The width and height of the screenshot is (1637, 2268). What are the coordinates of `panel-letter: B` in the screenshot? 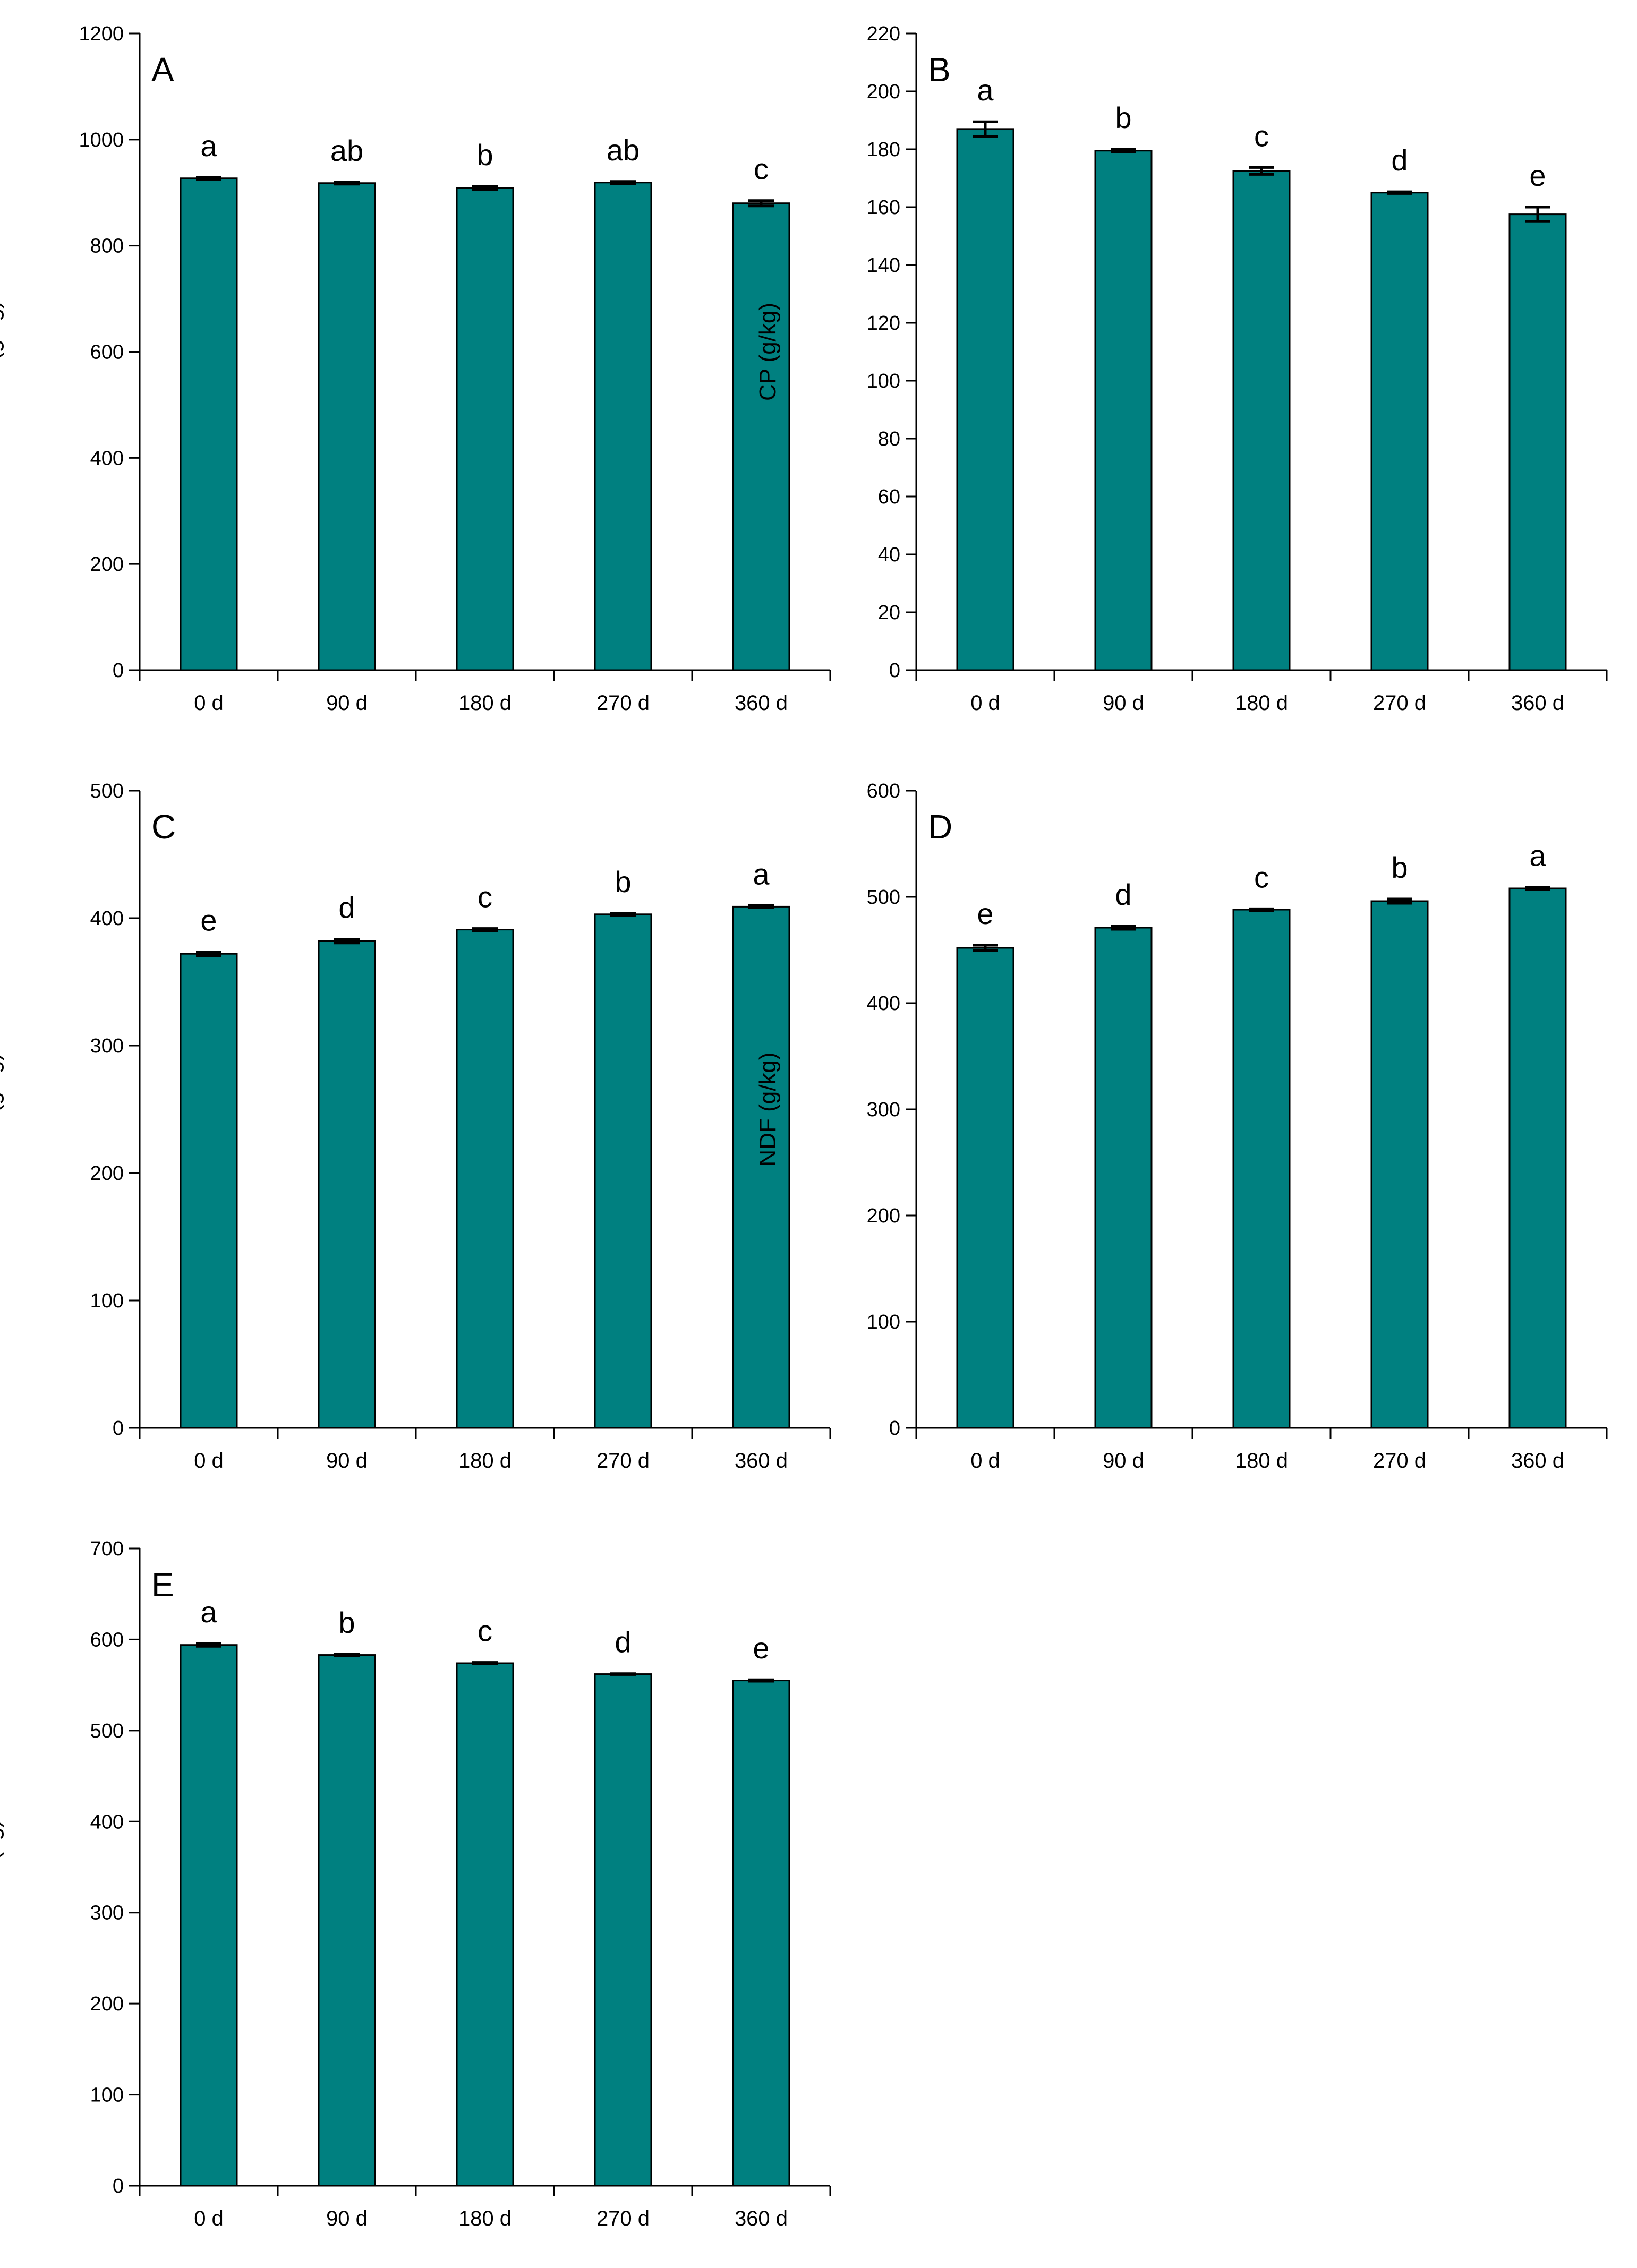 It's located at (939, 69).